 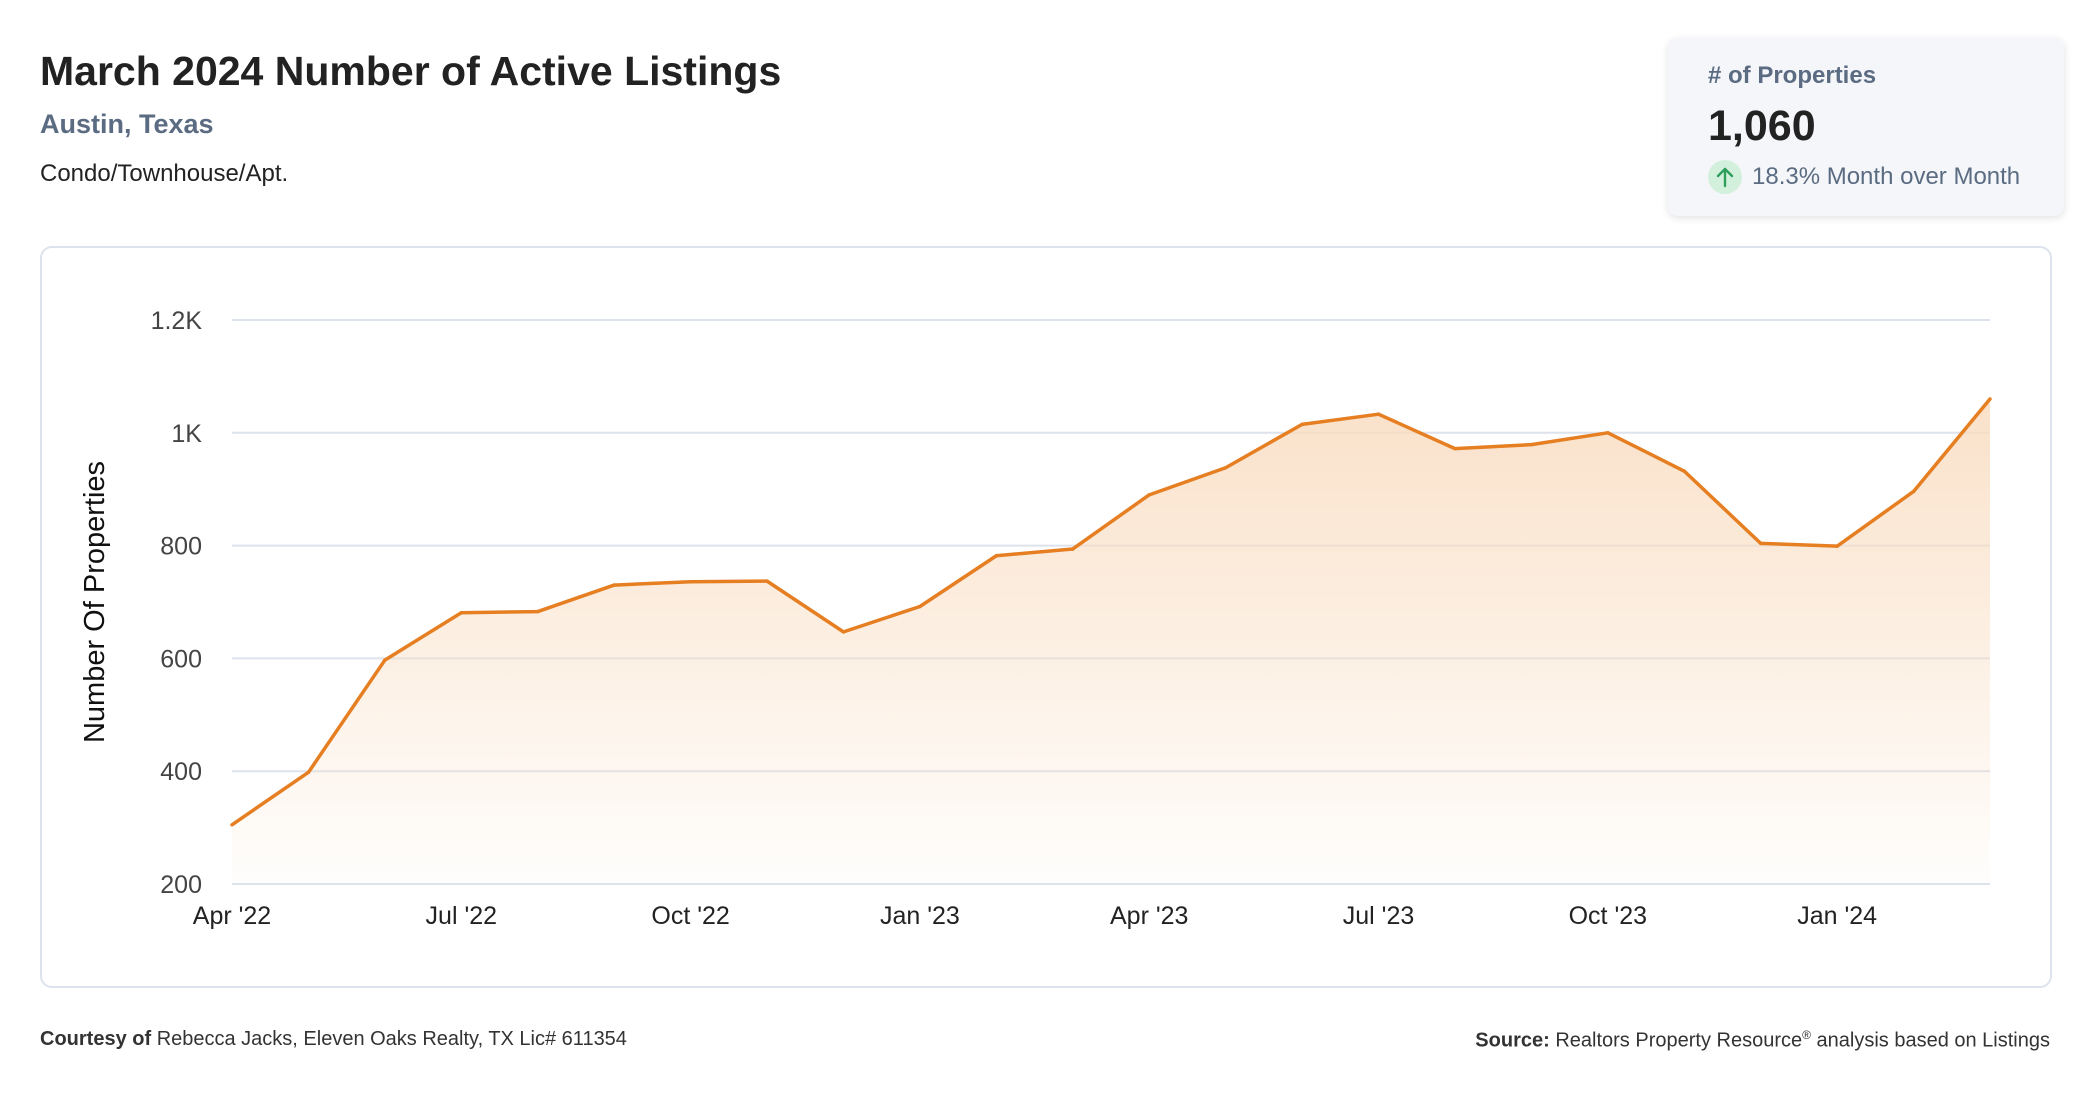 What do you see at coordinates (920, 916) in the screenshot?
I see `x-tick-label: Jan '23` at bounding box center [920, 916].